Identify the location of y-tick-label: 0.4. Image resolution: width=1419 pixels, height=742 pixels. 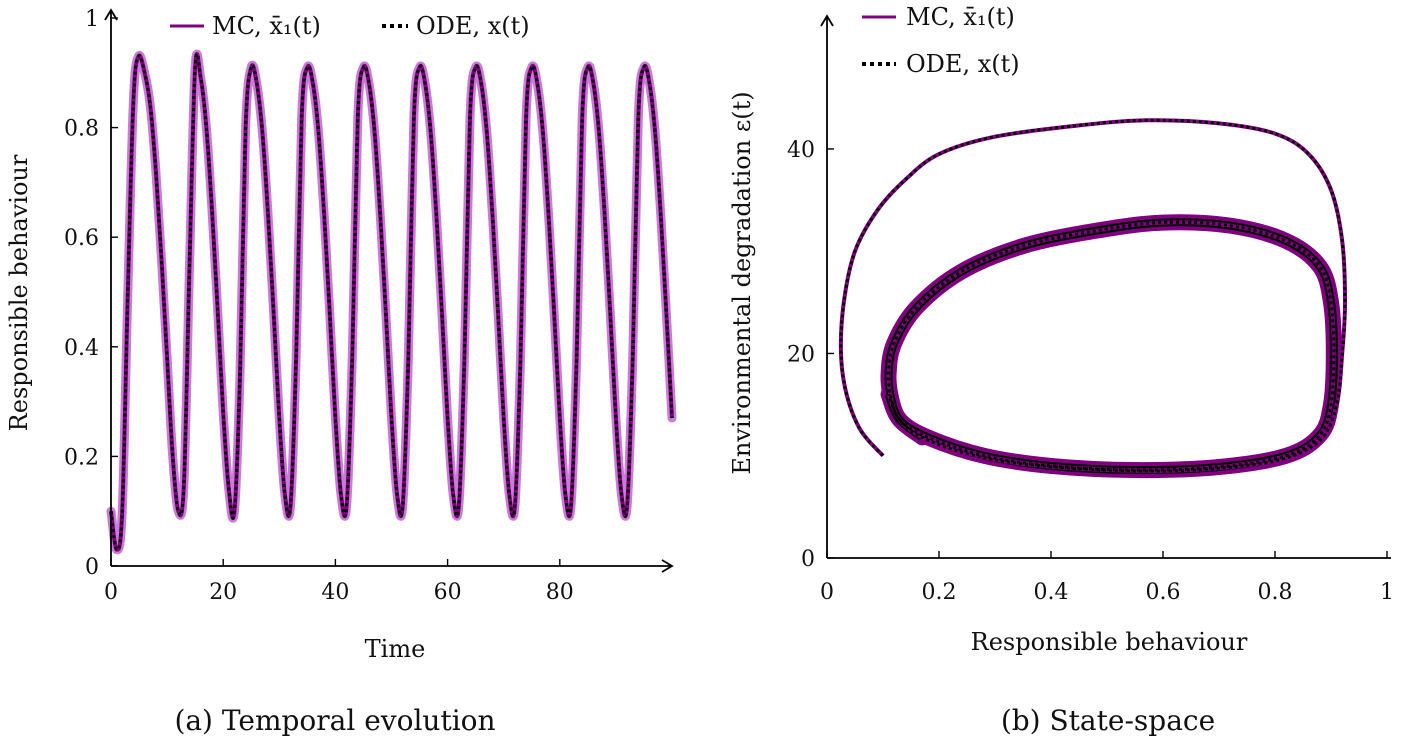
(81, 348).